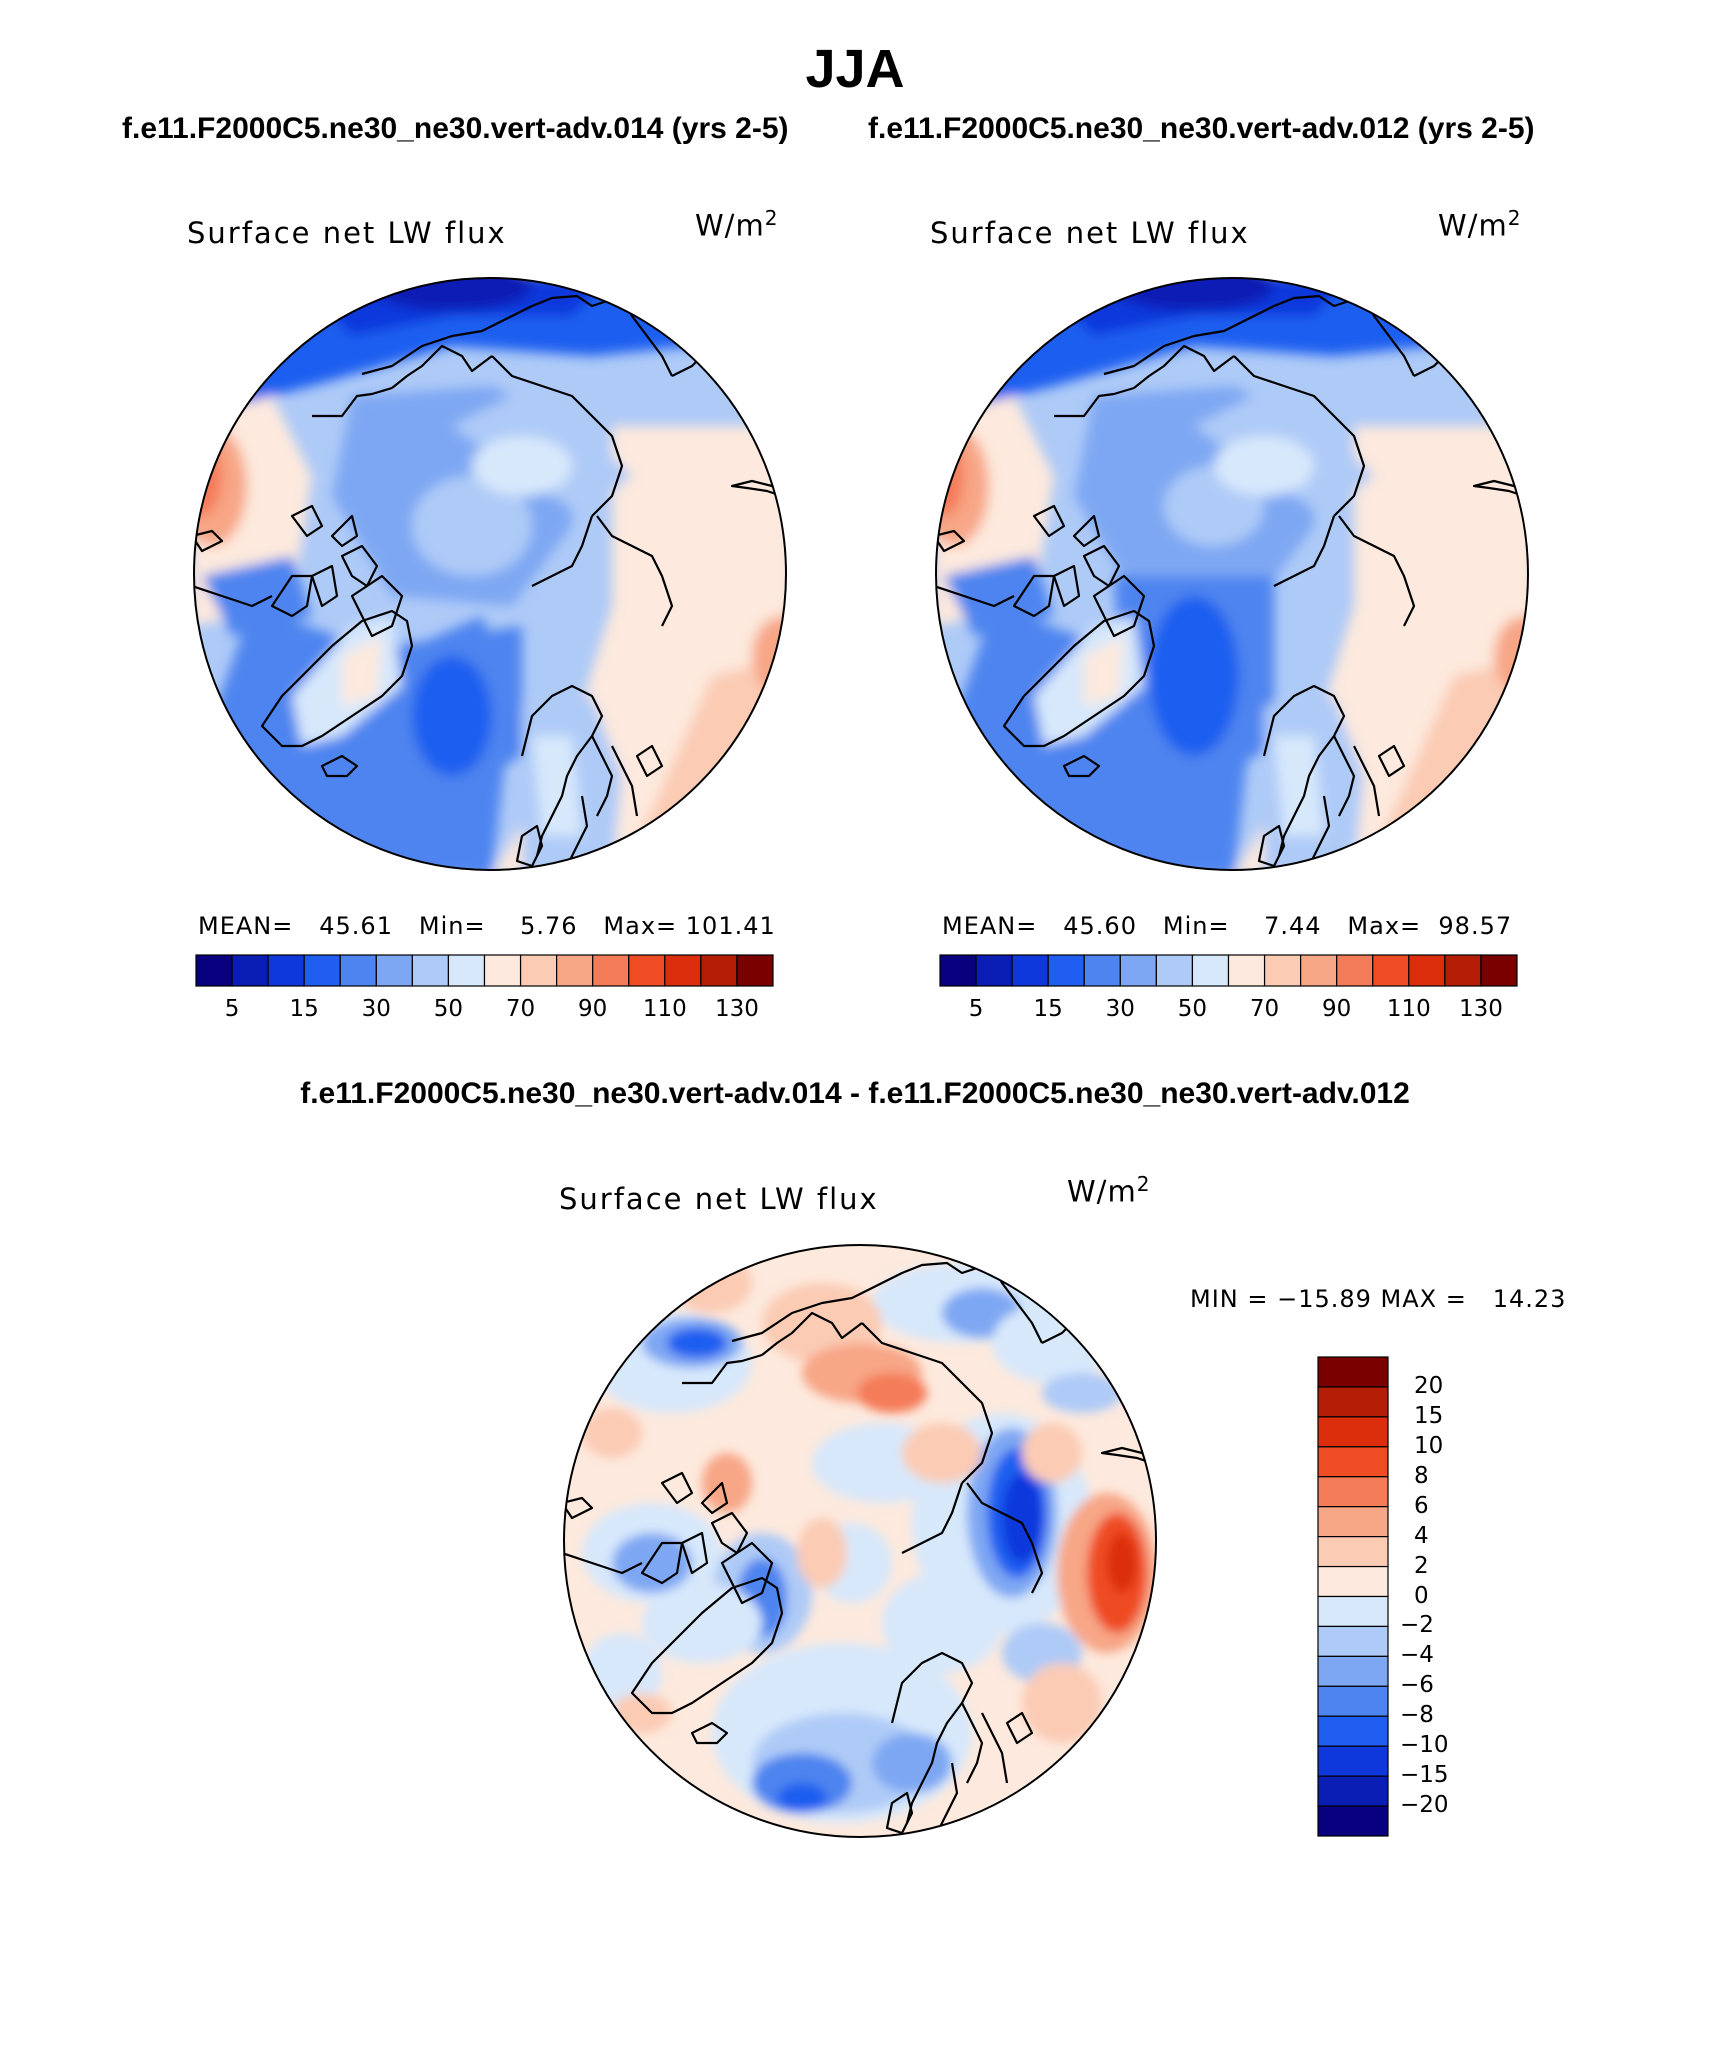 This screenshot has height=2061, width=1710. What do you see at coordinates (860, 1541) in the screenshot?
I see `difference-polar-map` at bounding box center [860, 1541].